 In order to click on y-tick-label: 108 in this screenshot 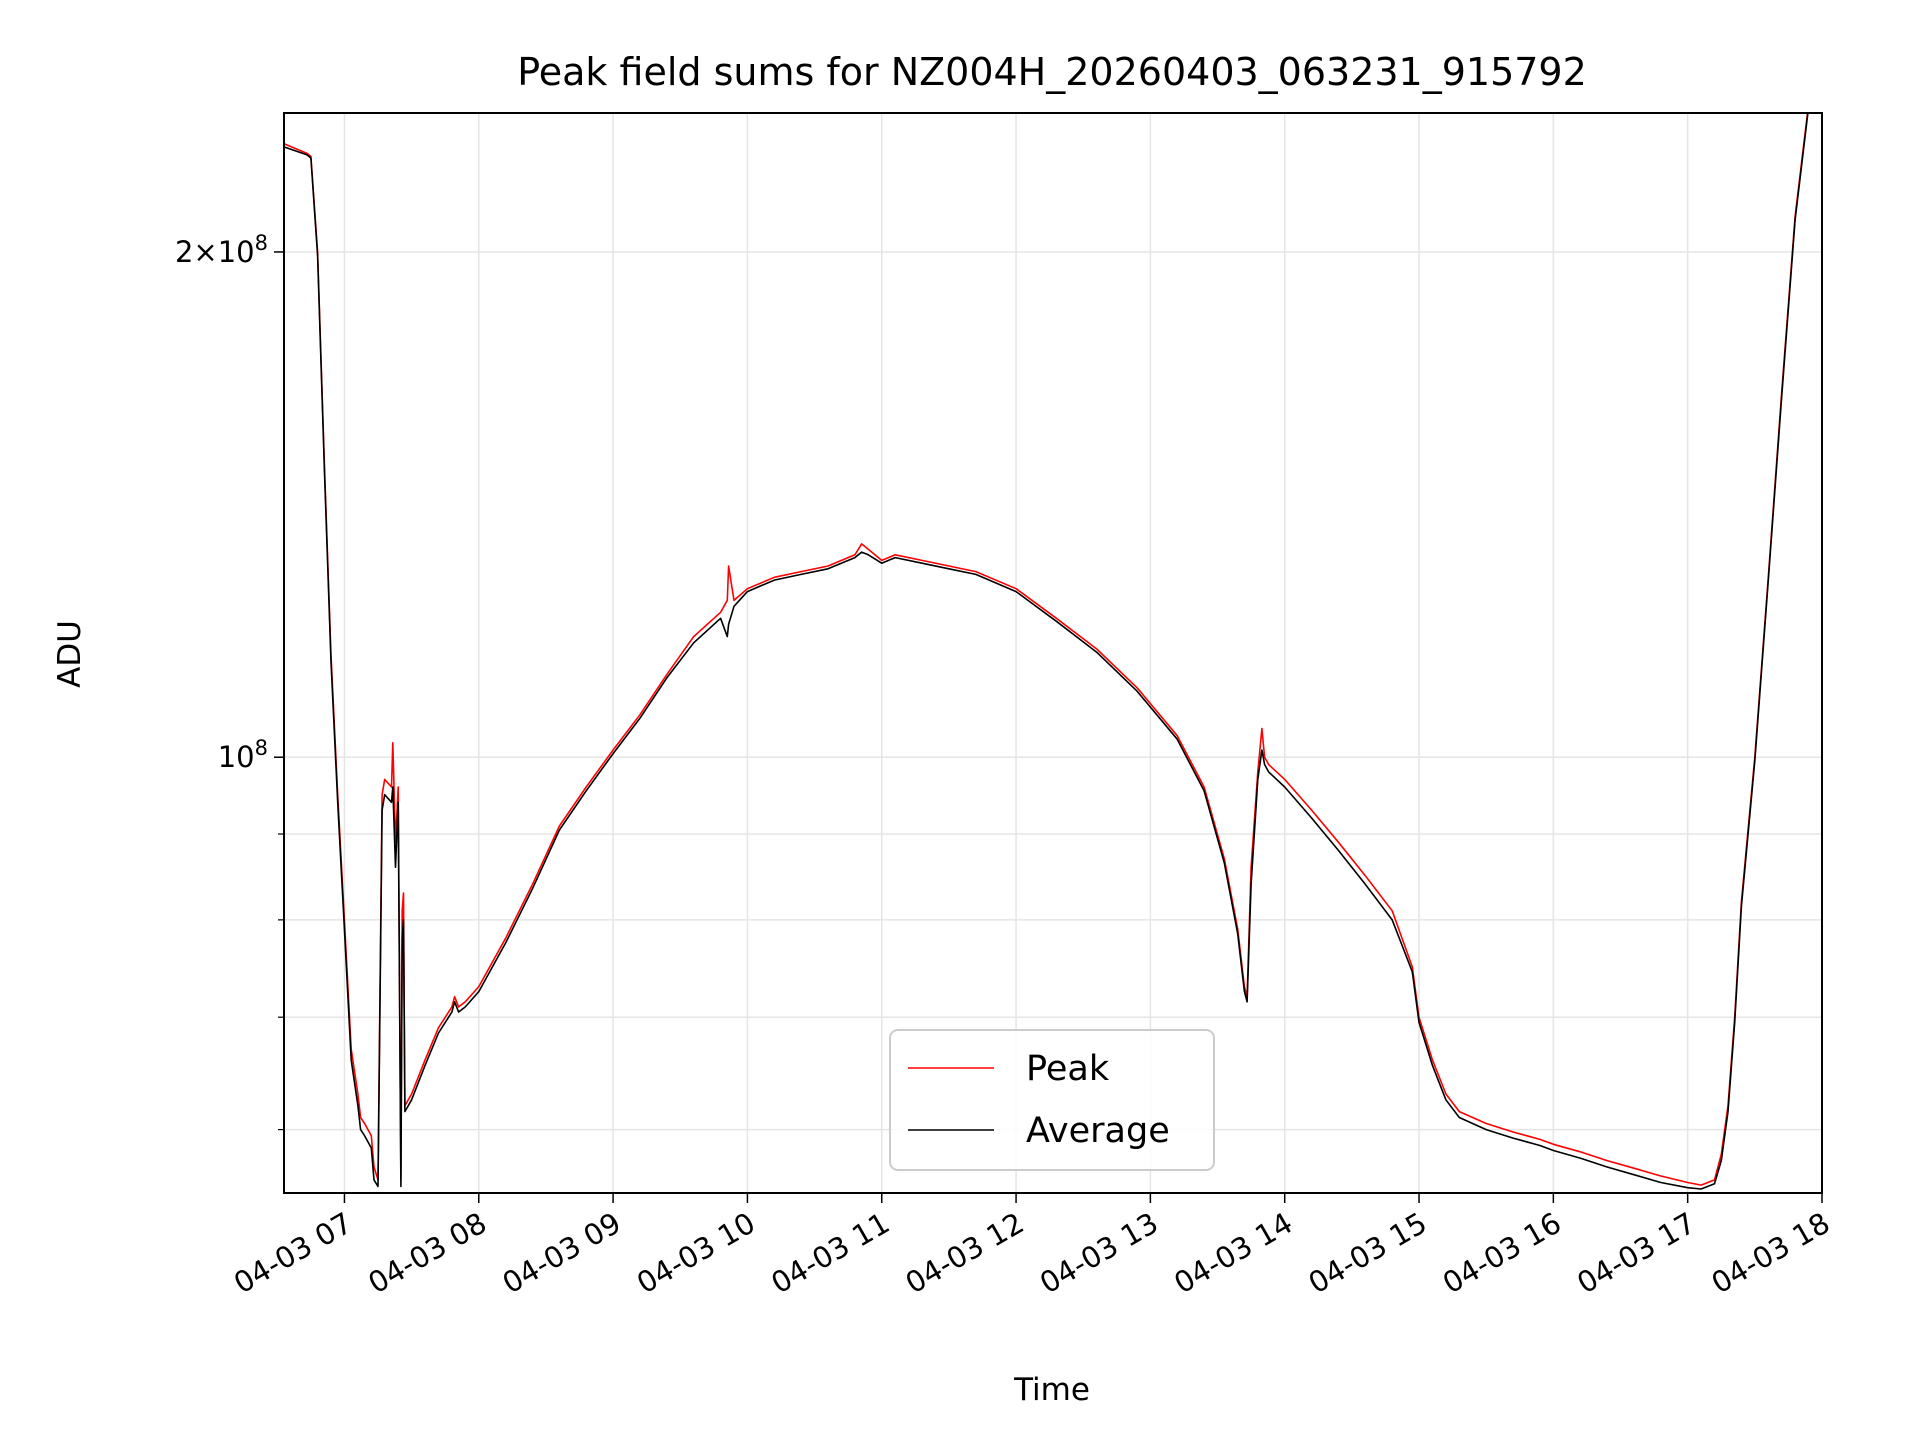, I will do `click(243, 755)`.